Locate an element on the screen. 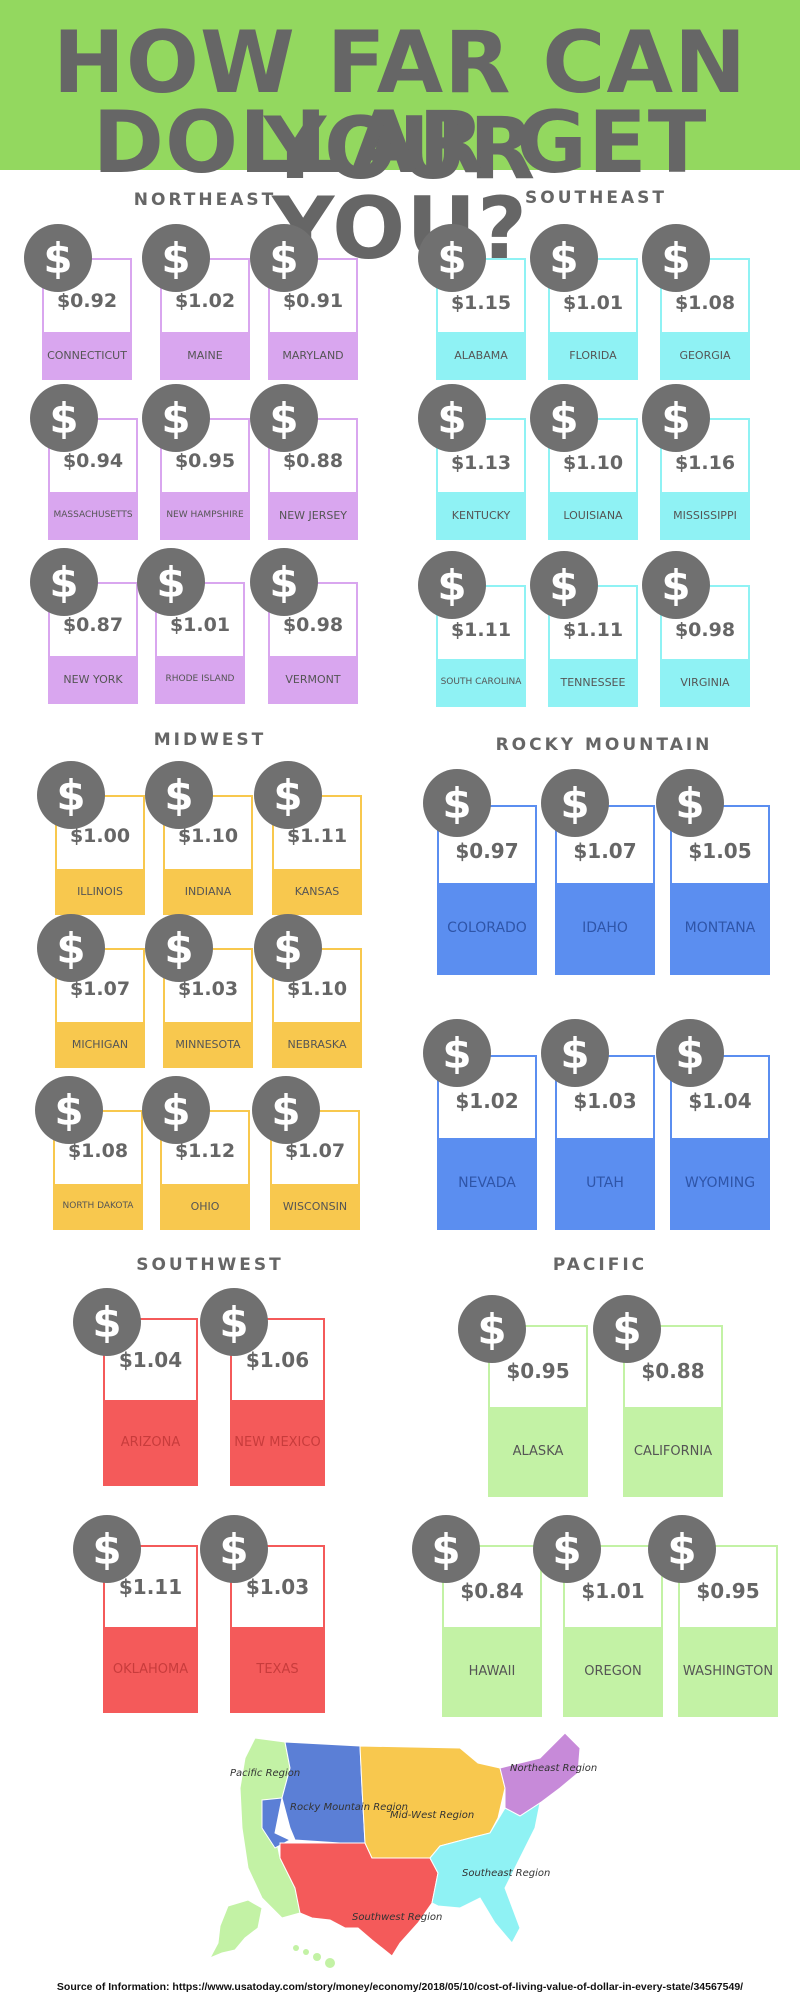  state-card: $1.01 FLORIDA is located at coordinates (593, 319).